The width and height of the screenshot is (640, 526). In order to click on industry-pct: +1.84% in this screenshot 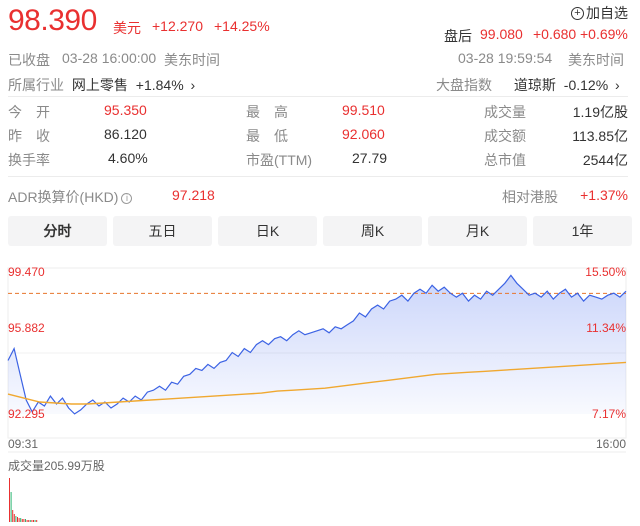, I will do `click(159, 85)`.